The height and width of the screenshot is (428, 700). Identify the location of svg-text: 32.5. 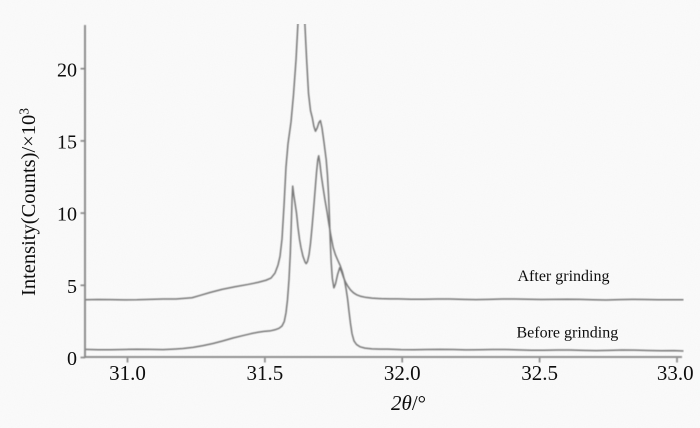
(539, 373).